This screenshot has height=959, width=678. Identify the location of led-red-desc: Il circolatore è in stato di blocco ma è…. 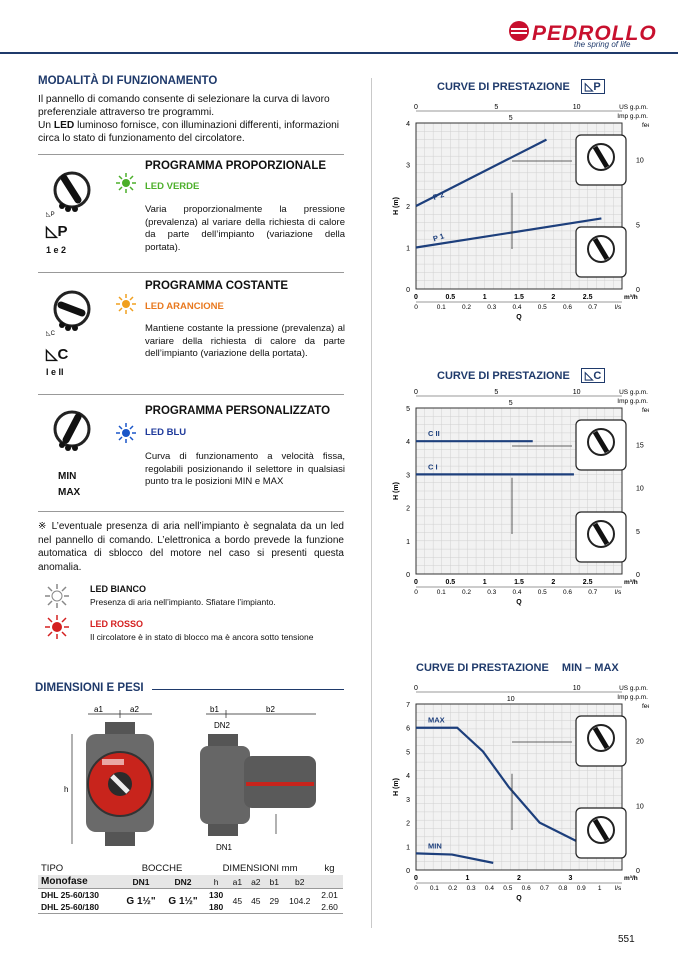
(202, 637).